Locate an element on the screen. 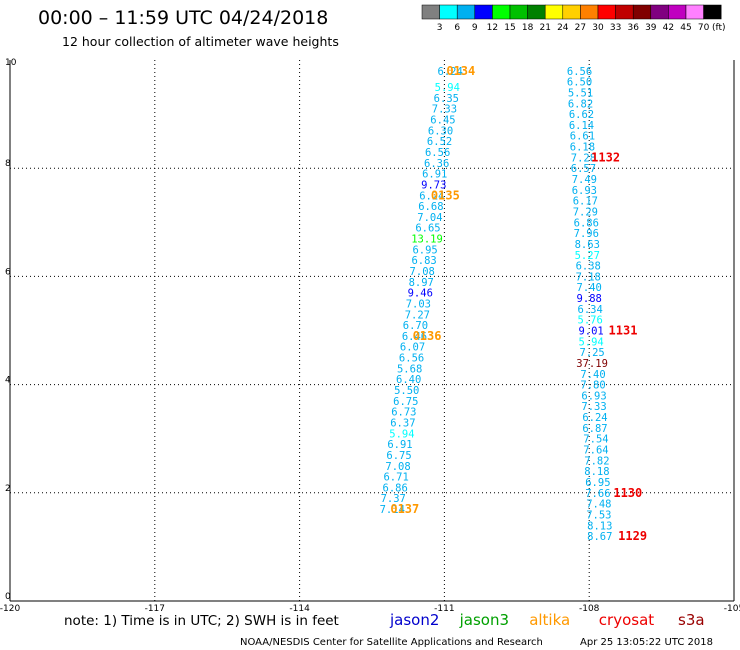 The image size is (740, 650). wave-height-point: 7.96 is located at coordinates (586, 234).